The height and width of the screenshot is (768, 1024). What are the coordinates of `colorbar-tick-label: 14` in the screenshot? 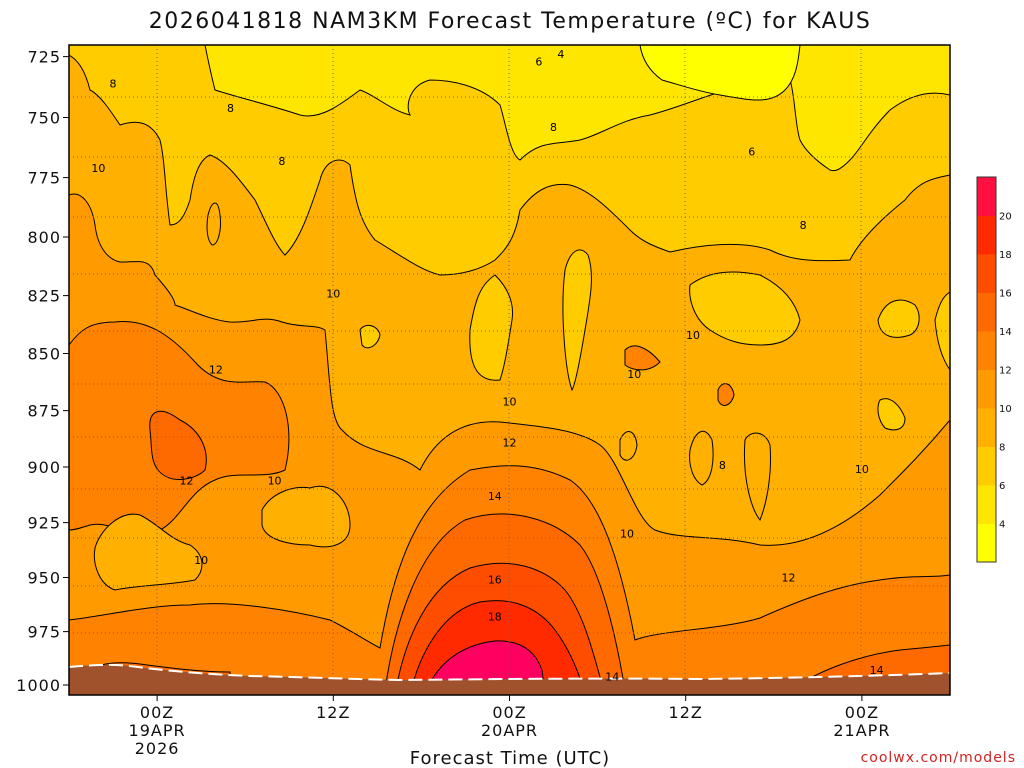 It's located at (1005, 332).